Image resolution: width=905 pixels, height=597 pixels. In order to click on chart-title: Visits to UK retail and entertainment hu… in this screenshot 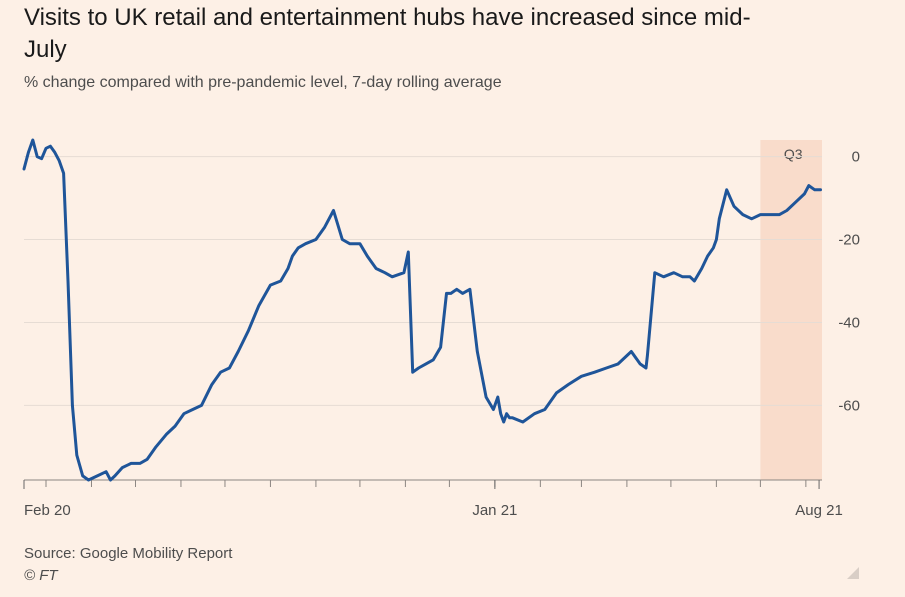, I will do `click(387, 33)`.